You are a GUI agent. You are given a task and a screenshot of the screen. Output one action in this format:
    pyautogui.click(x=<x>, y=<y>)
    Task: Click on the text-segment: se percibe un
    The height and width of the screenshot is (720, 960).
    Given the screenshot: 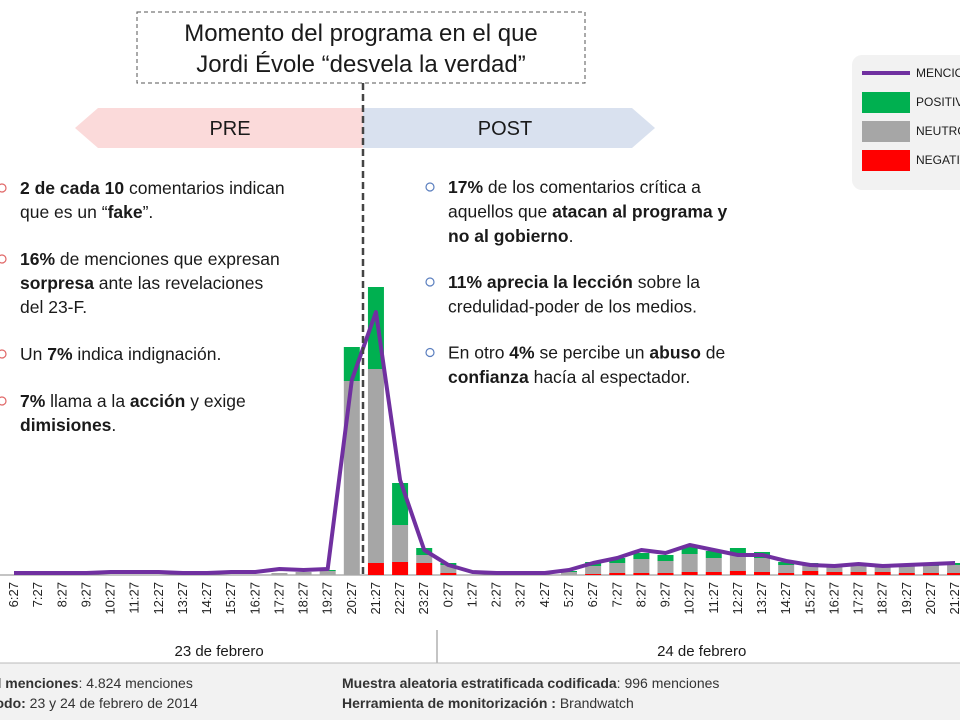 What is the action you would take?
    pyautogui.click(x=592, y=353)
    